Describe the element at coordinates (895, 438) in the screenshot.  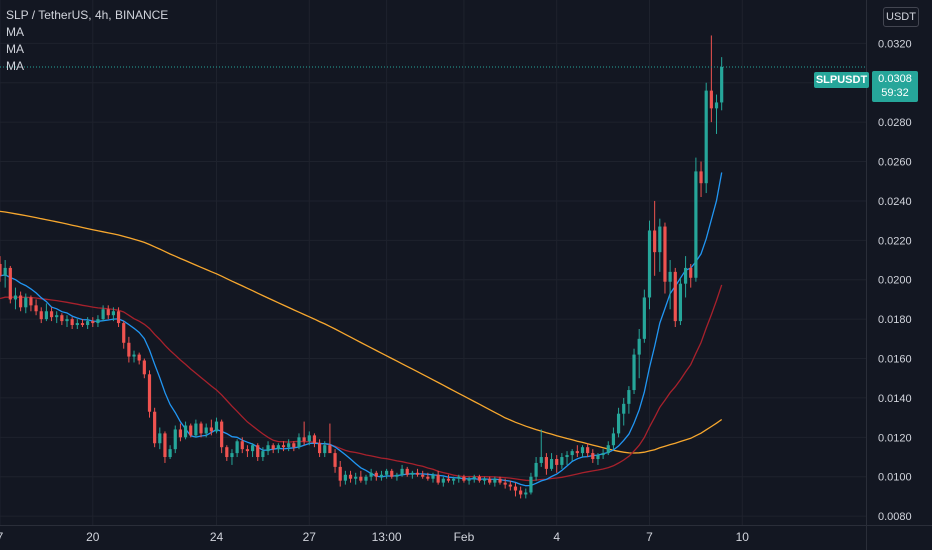
I see `price-tick-label: 0.0120` at that location.